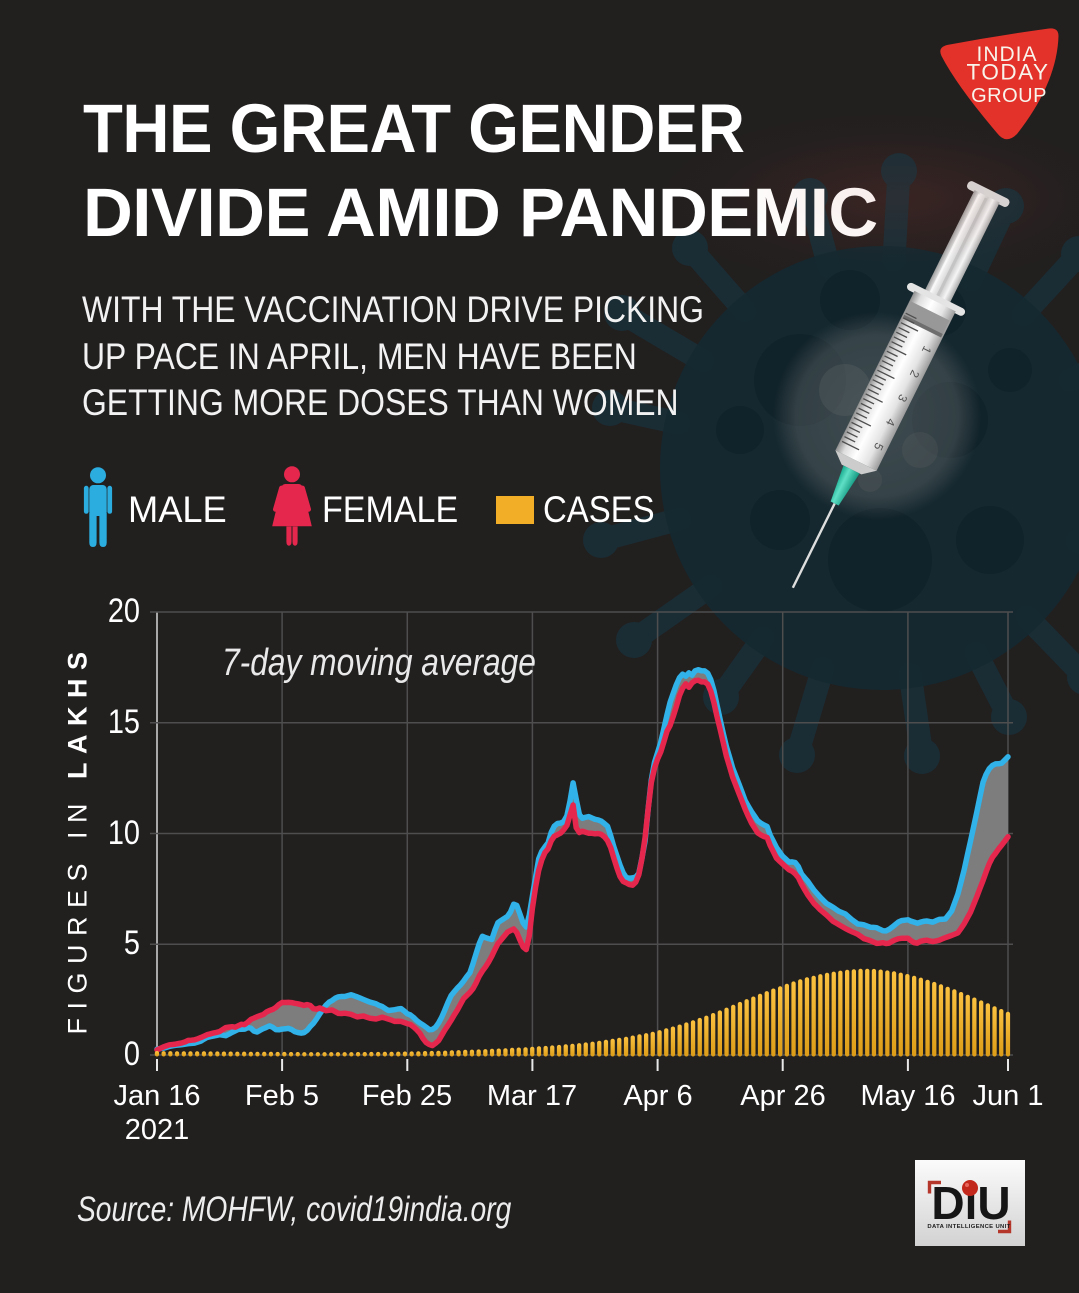 This screenshot has width=1079, height=1293. Describe the element at coordinates (1008, 72) in the screenshot. I see `svg-text: TODAY` at that location.